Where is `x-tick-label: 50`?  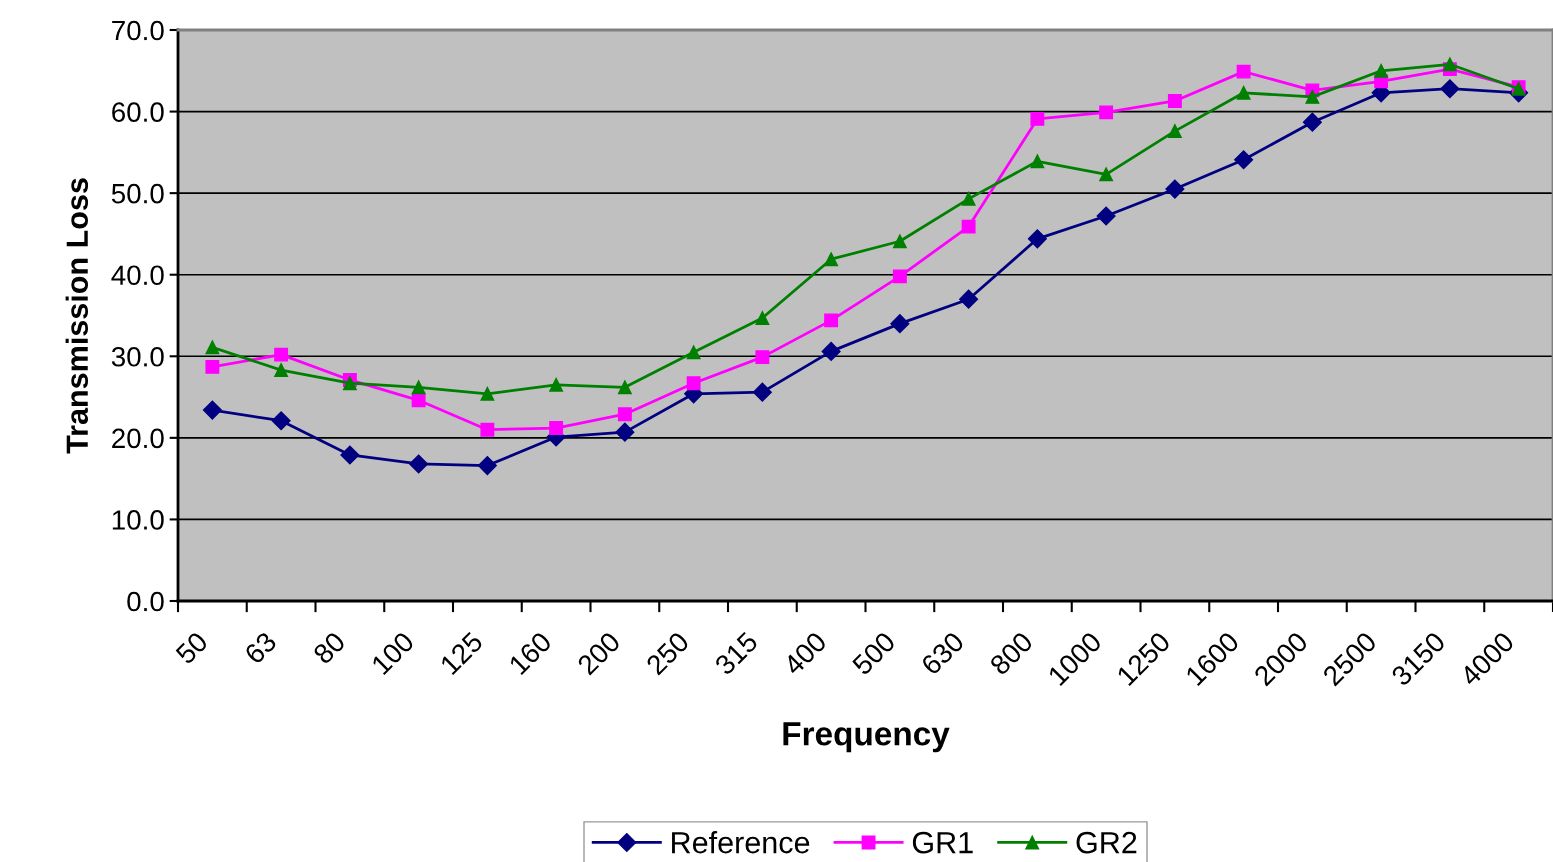
x-tick-label: 50 is located at coordinates (191, 648).